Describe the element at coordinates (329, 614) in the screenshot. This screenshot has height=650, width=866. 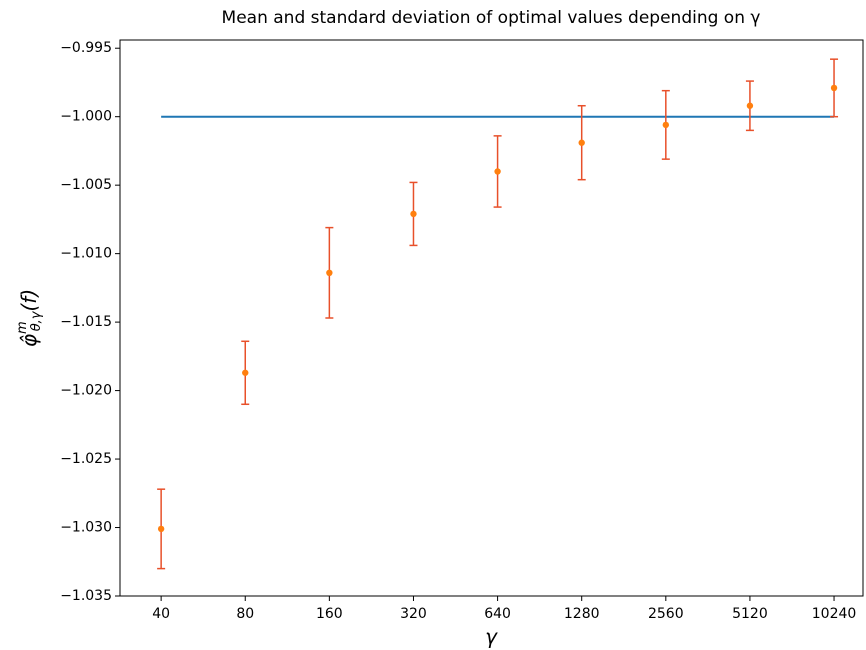
I see `x-tick-label: 160` at that location.